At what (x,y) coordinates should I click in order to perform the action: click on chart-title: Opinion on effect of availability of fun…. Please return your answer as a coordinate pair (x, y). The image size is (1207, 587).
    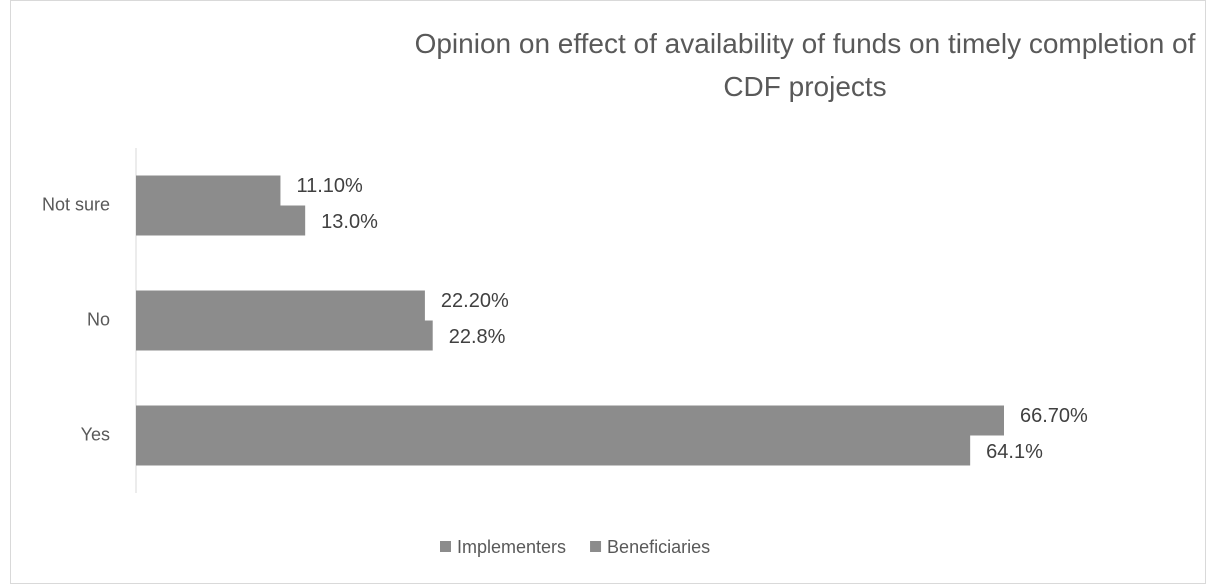
    Looking at the image, I should click on (805, 65).